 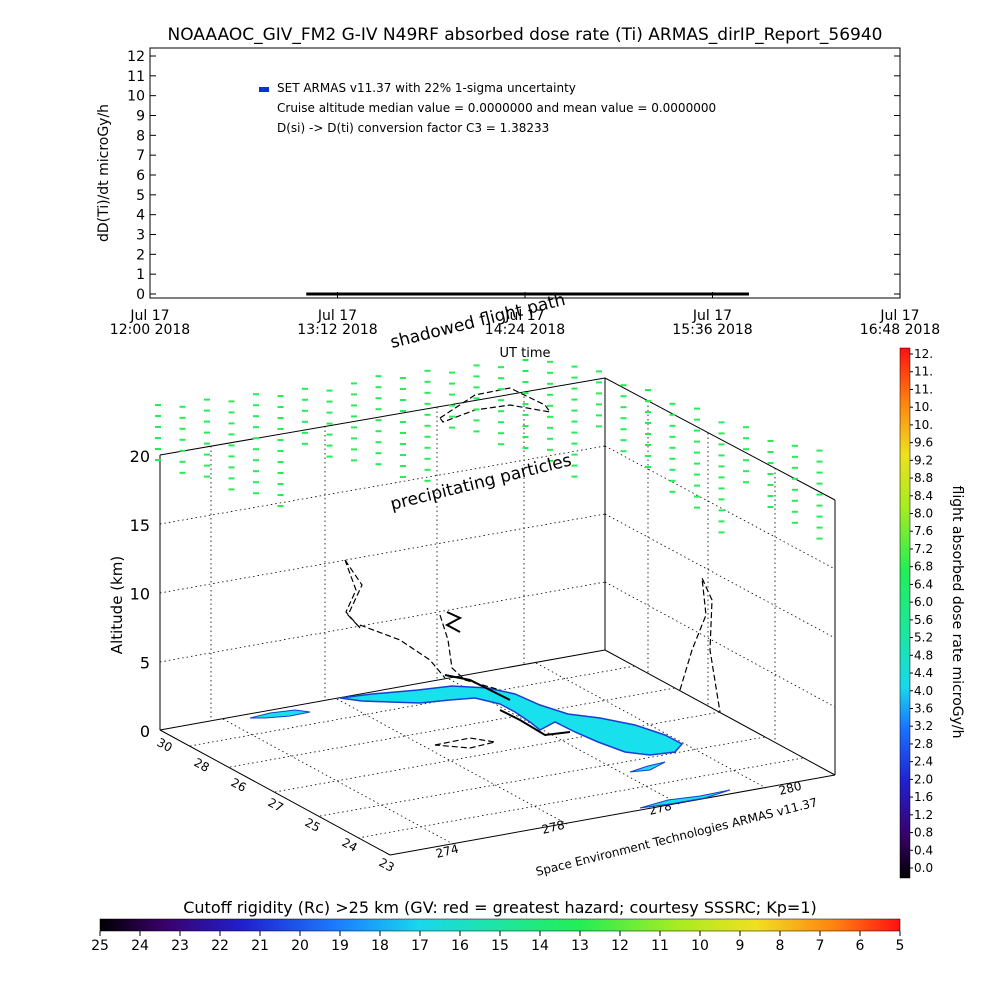 What do you see at coordinates (300, 946) in the screenshot?
I see `rigidity-tick-label: 20` at bounding box center [300, 946].